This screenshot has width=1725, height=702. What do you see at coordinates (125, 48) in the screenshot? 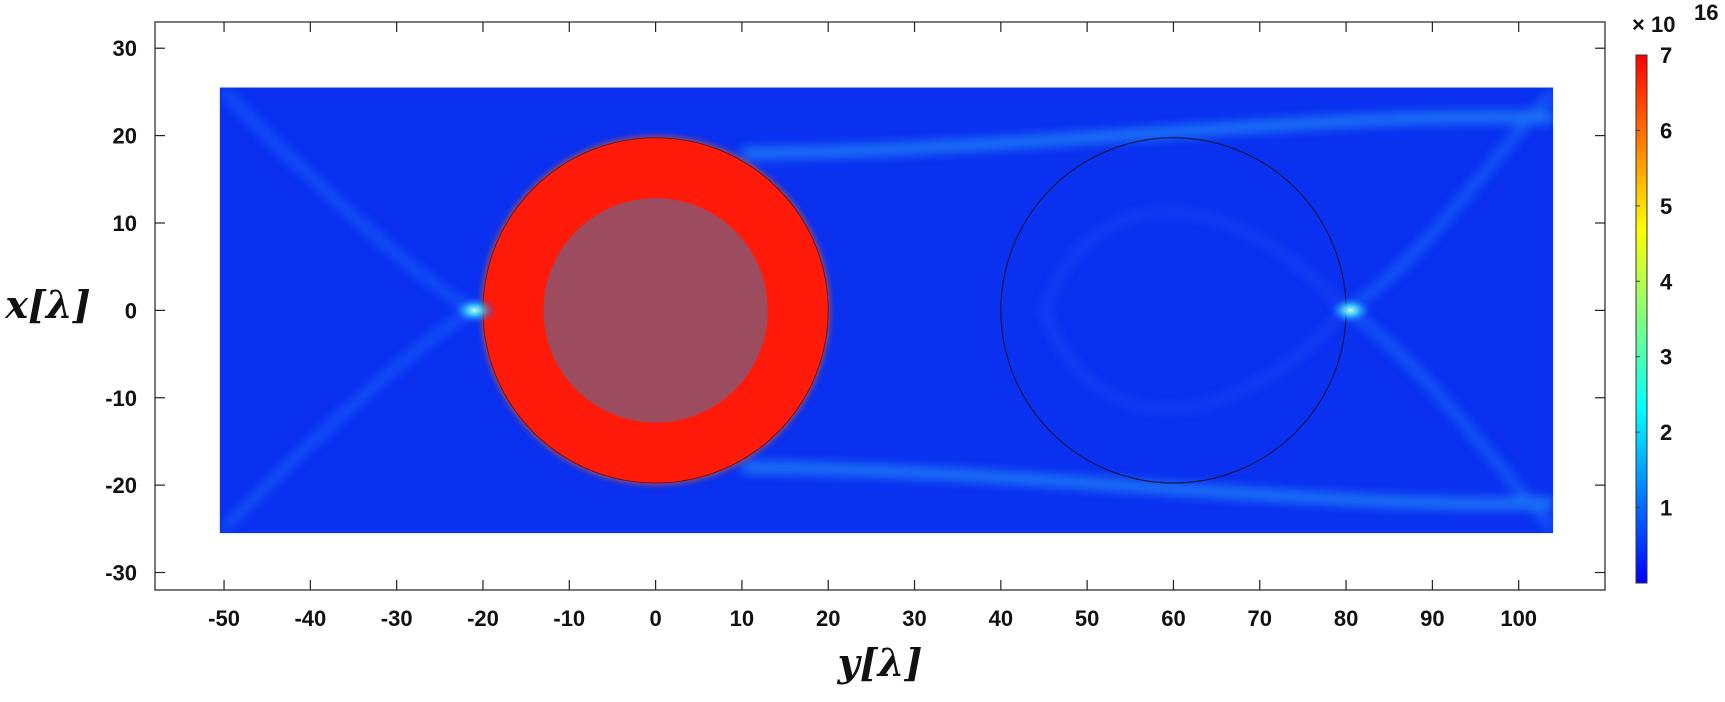
I see `y-tick-label: 30` at bounding box center [125, 48].